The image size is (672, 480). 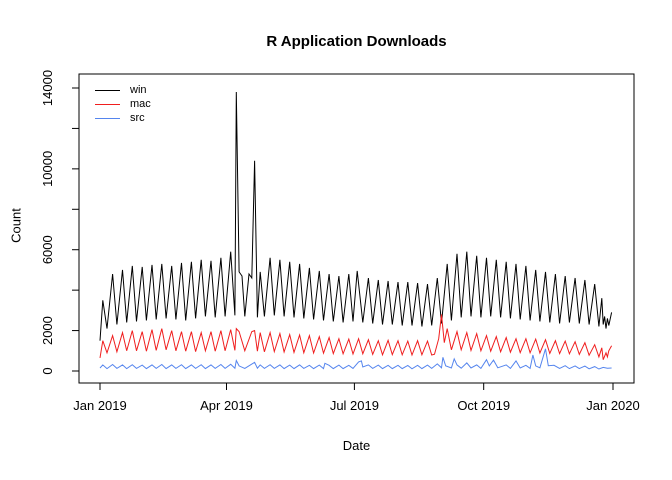 I want to click on legend-row-mac: mac, so click(x=123, y=104).